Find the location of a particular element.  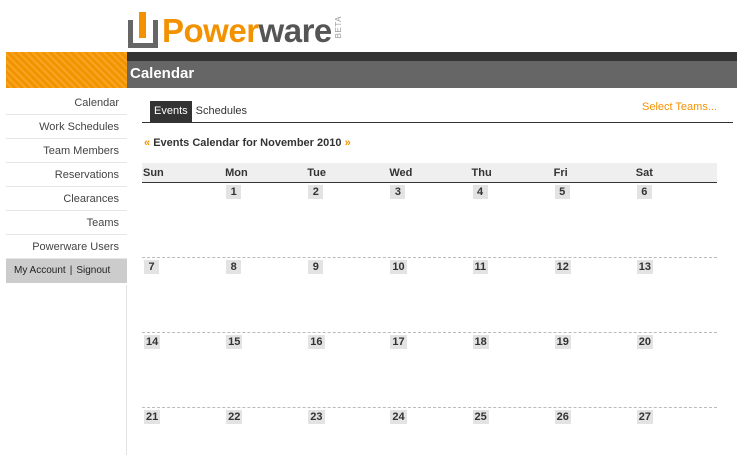

day-number: 8 is located at coordinates (234, 267).